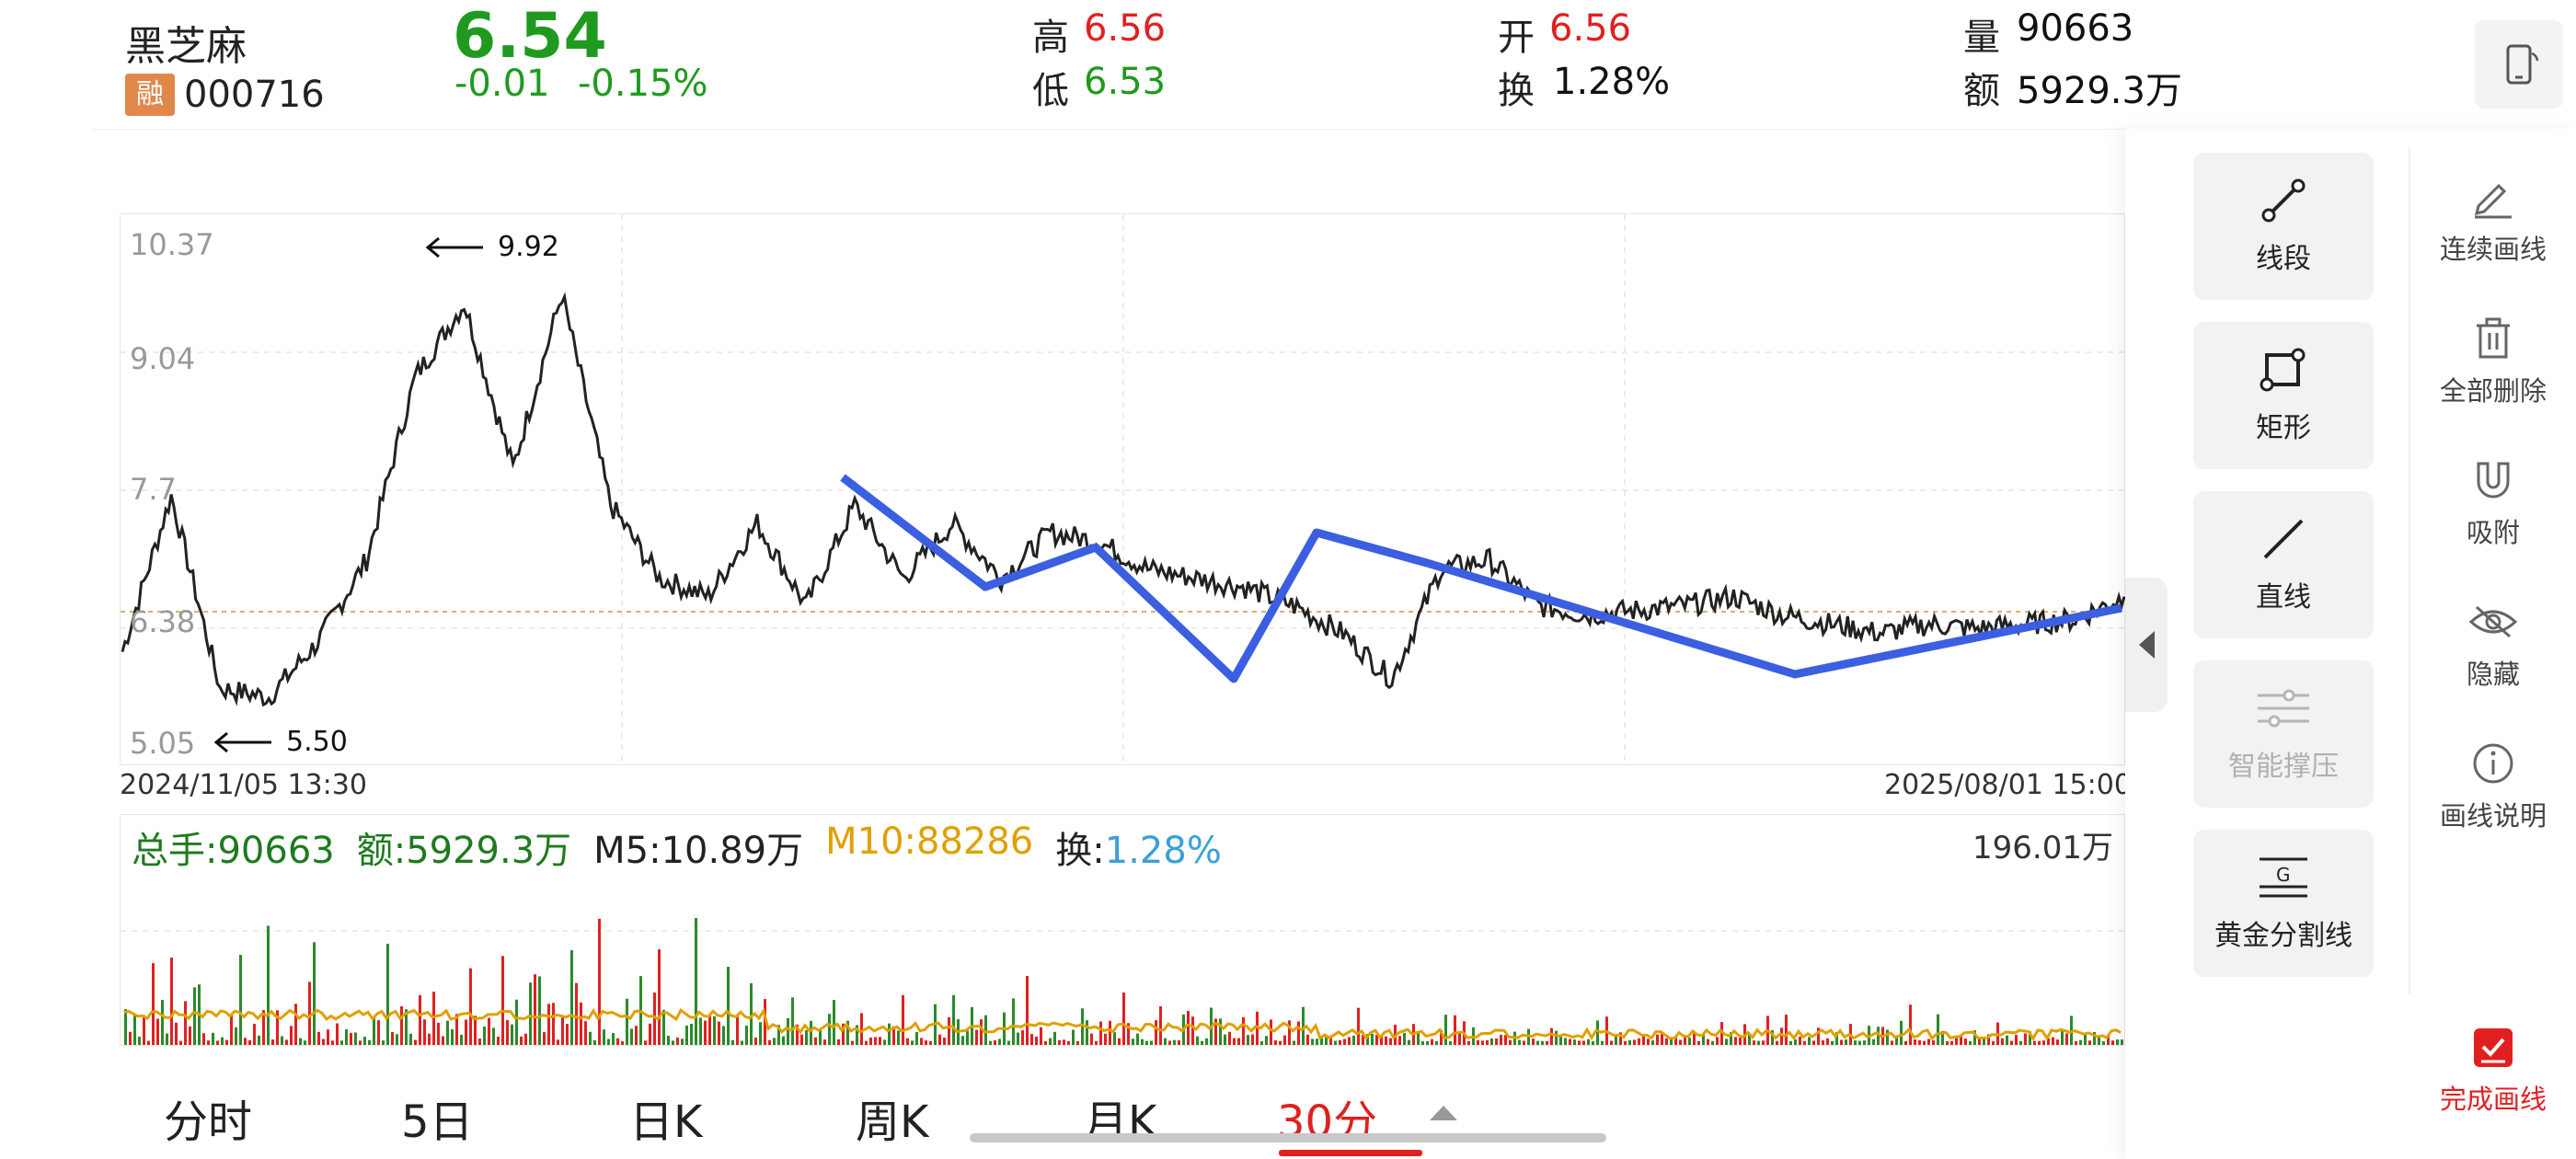  Describe the element at coordinates (2283, 564) in the screenshot. I see `tool-straight-line: 直线` at that location.